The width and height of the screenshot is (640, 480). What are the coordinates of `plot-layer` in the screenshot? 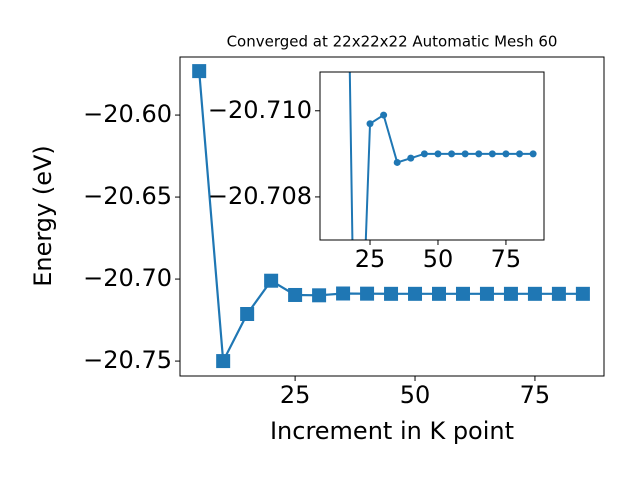 It's located at (442, 156).